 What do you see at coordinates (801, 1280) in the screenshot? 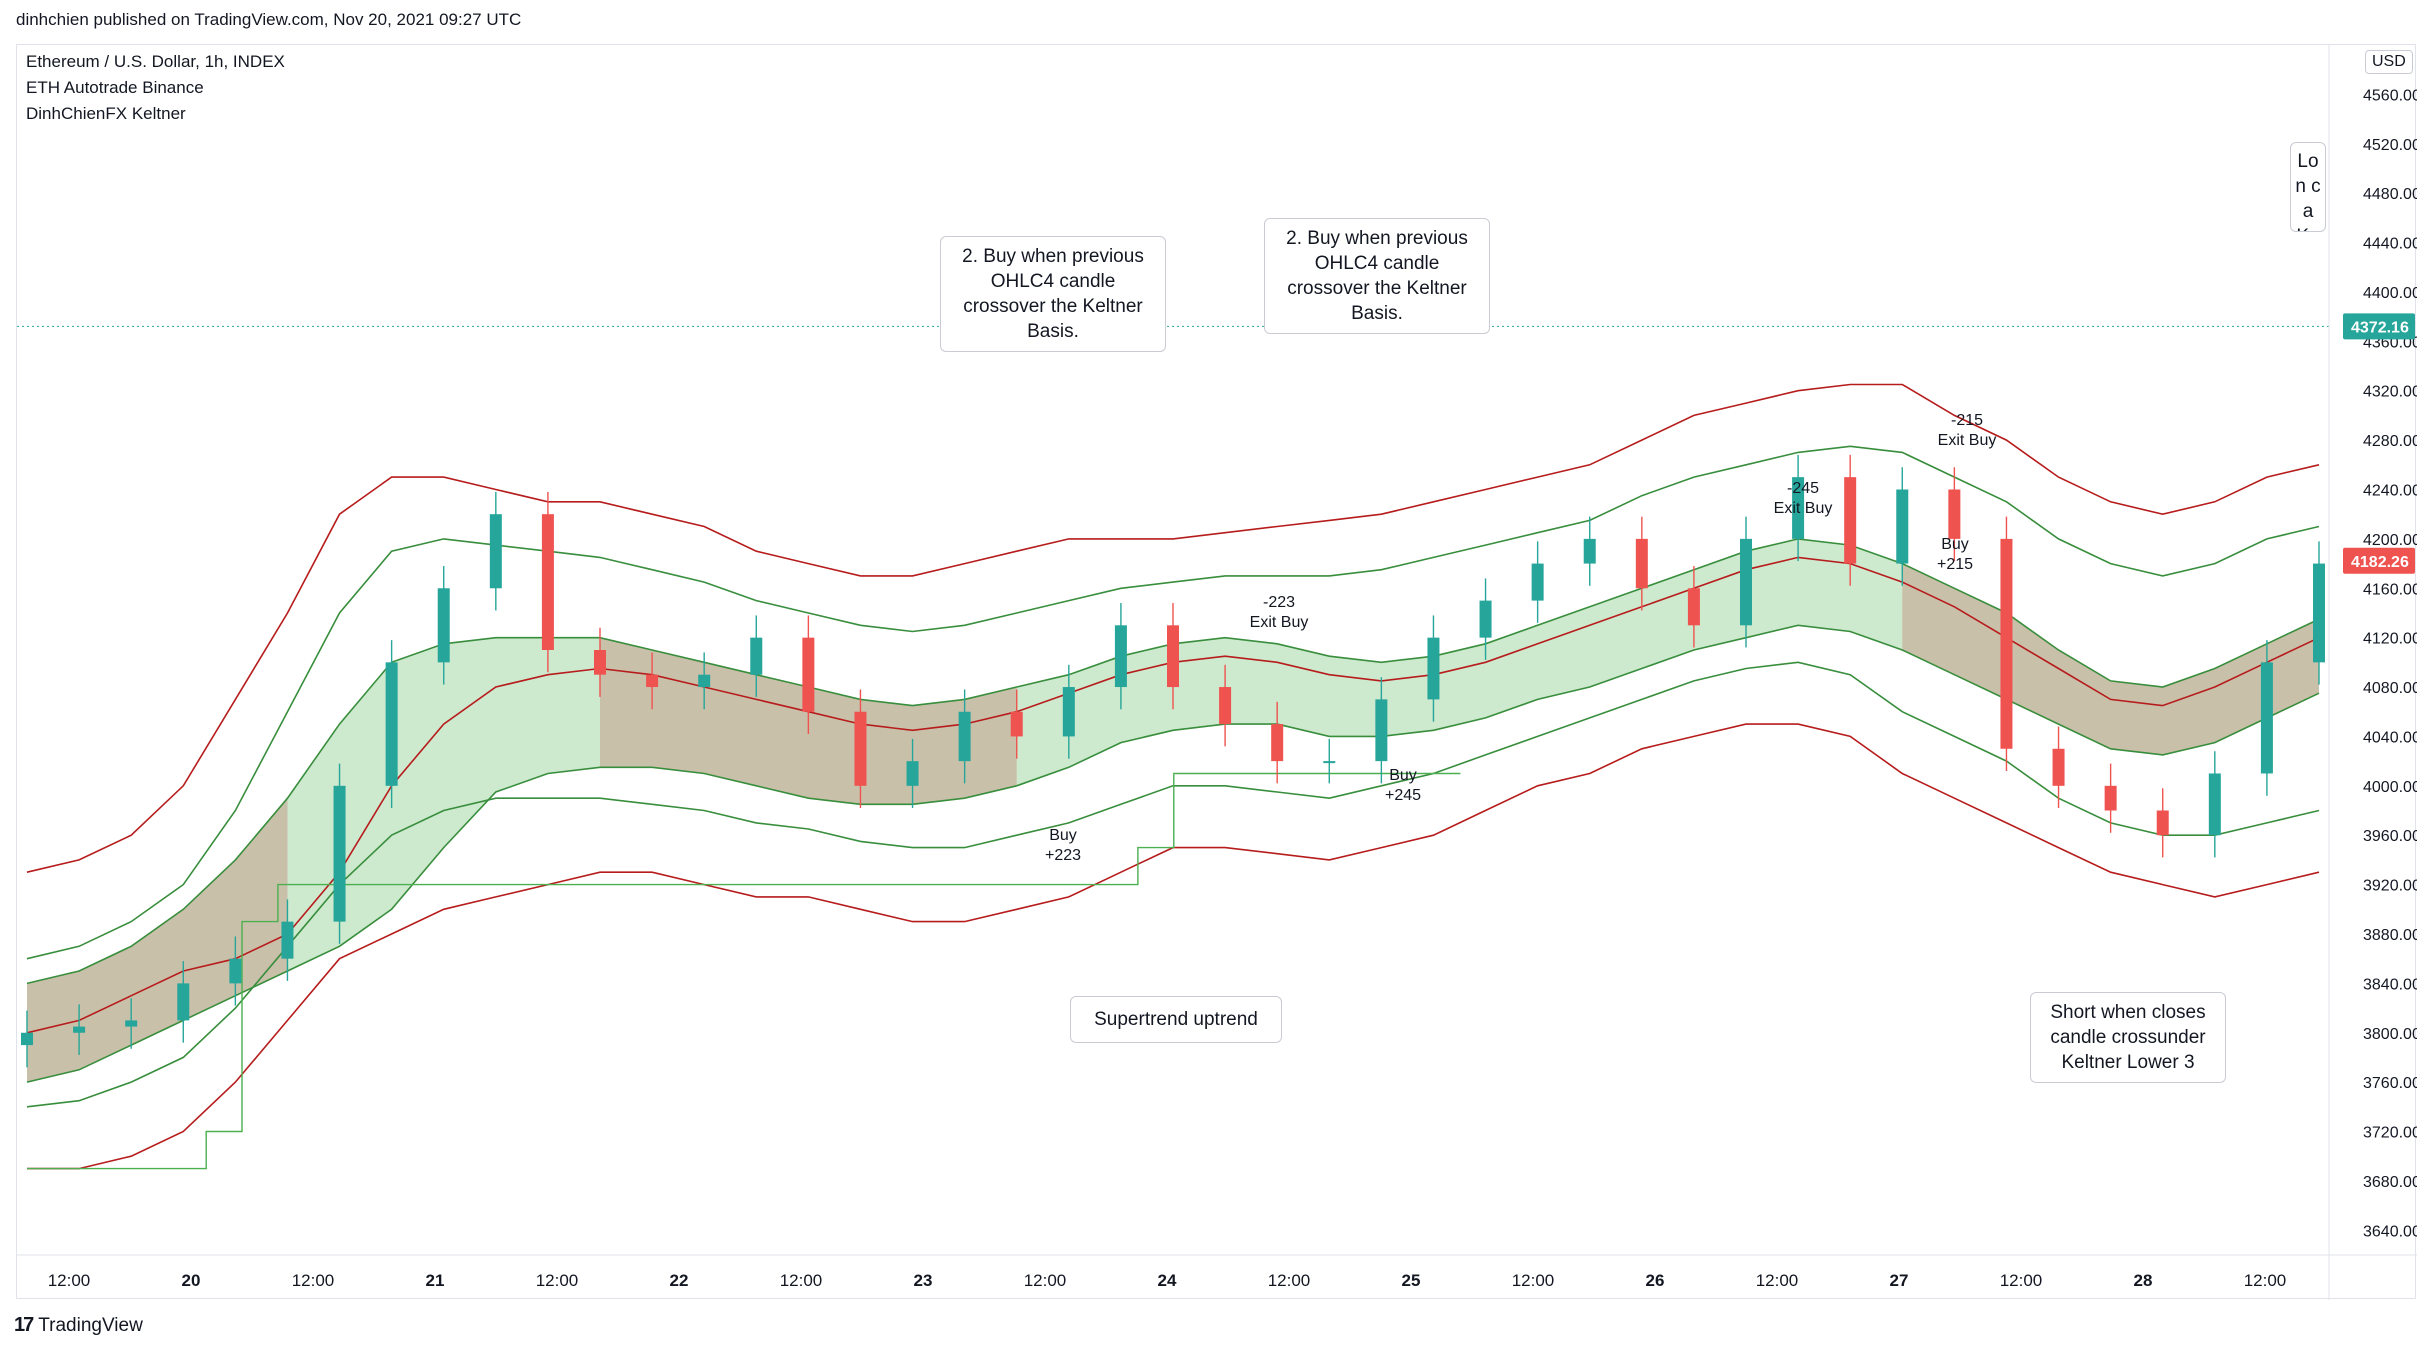
I see `x-tick-label-6: 12:00` at bounding box center [801, 1280].